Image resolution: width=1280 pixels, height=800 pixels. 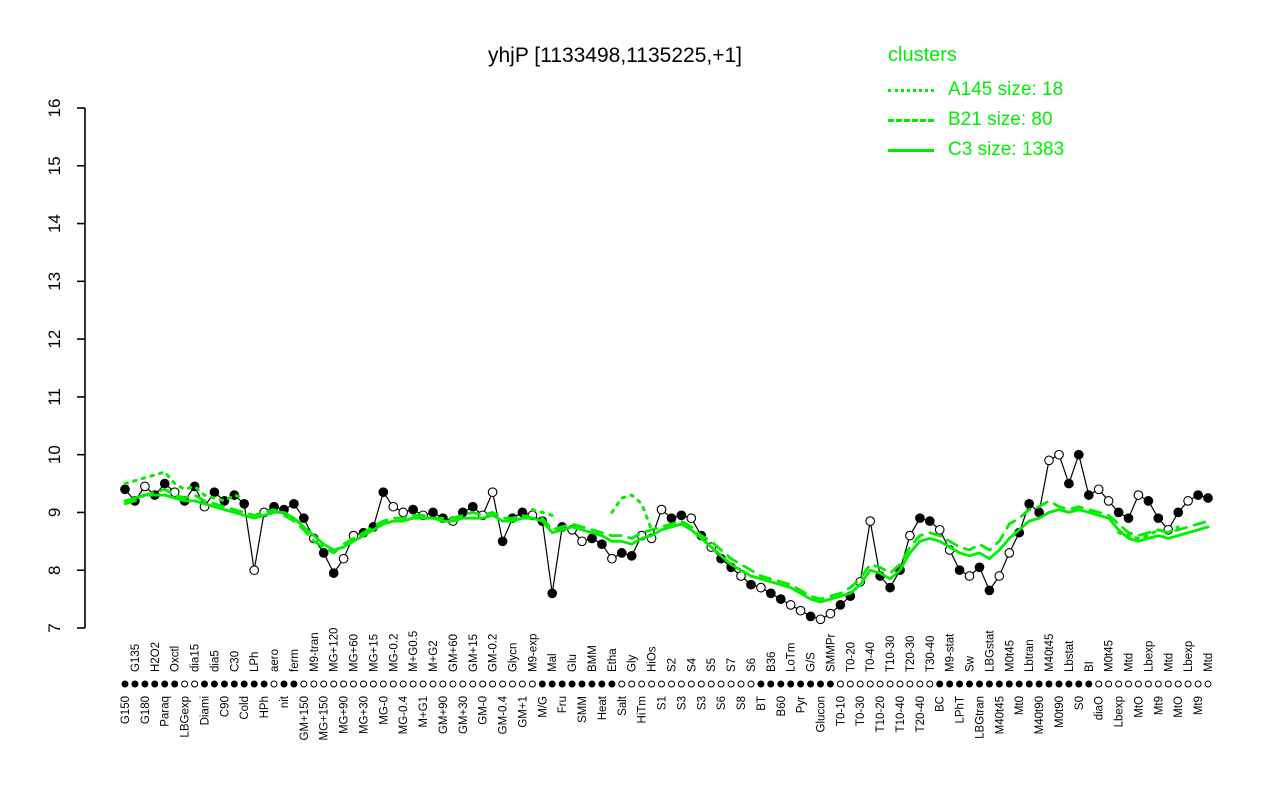 What do you see at coordinates (364, 715) in the screenshot?
I see `x-category-label: MG+30` at bounding box center [364, 715].